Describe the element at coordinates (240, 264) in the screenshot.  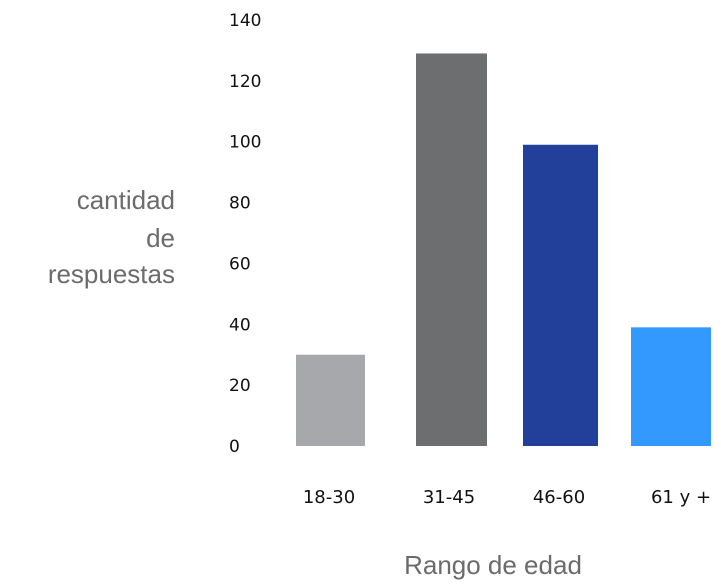
I see `y-tick-label: 60` at that location.